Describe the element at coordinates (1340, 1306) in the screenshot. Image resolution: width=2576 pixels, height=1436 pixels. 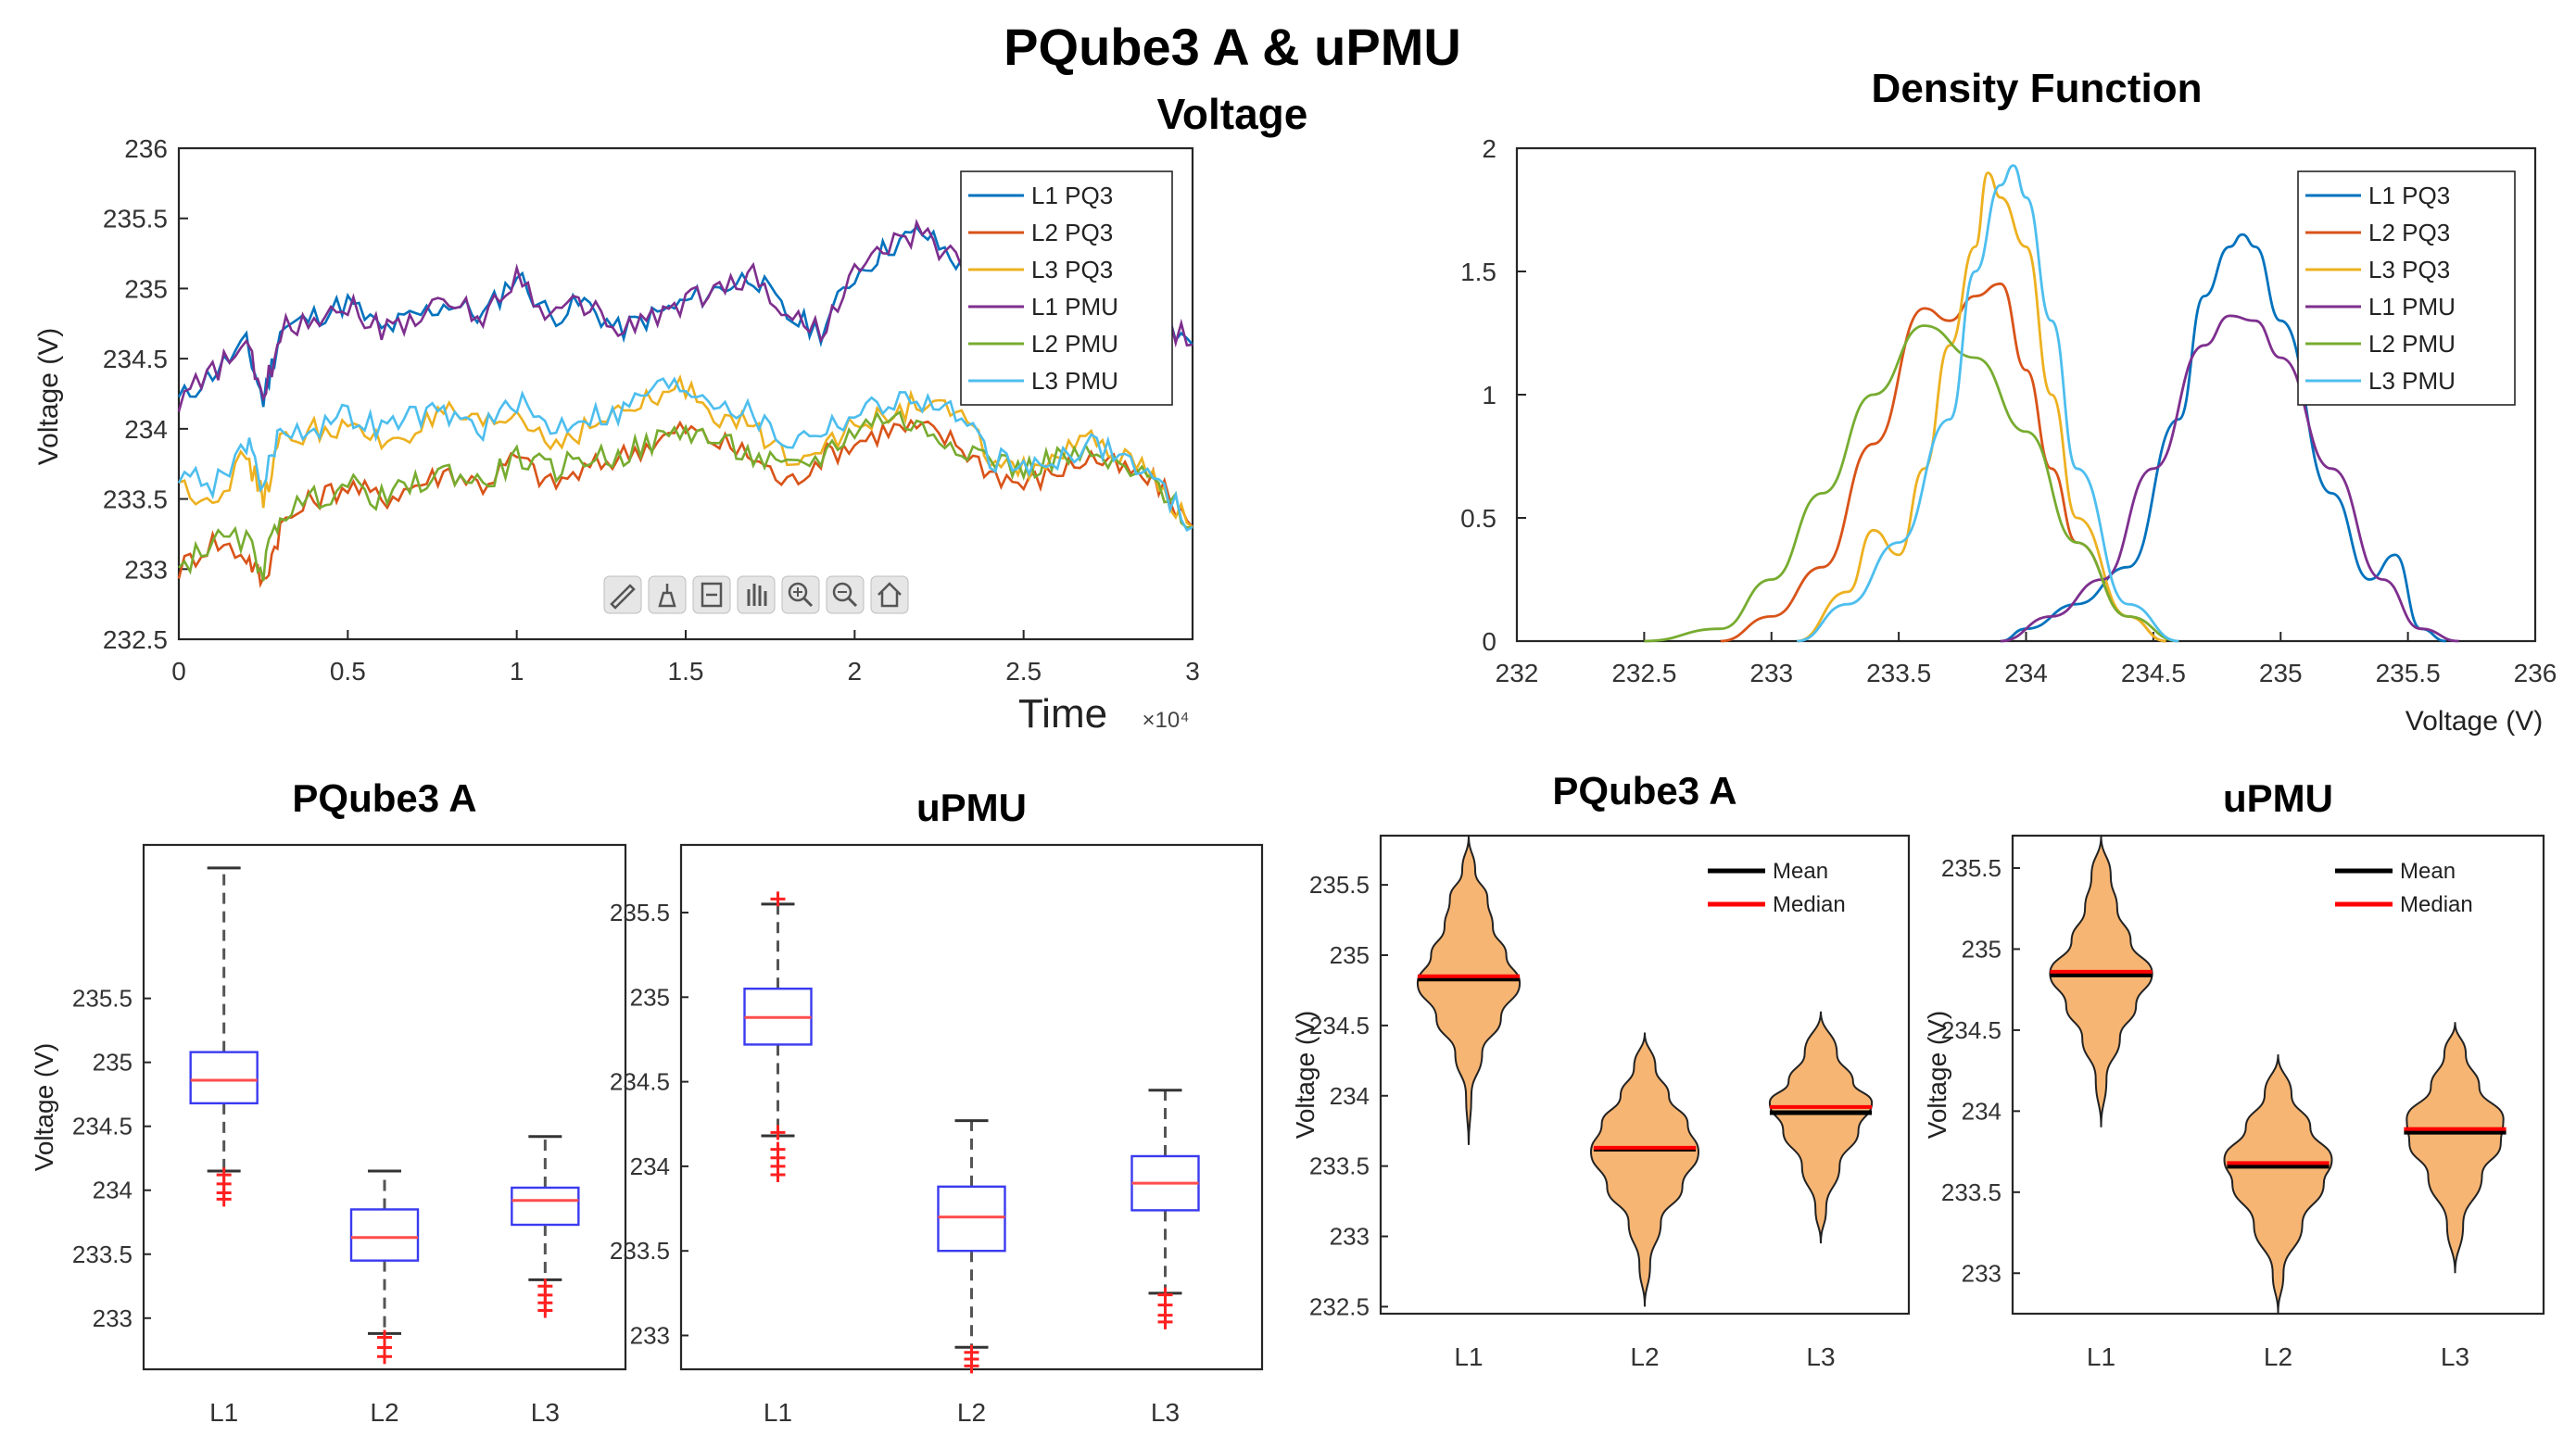
I see `violin-pqube-ytick-label: 232.5` at that location.